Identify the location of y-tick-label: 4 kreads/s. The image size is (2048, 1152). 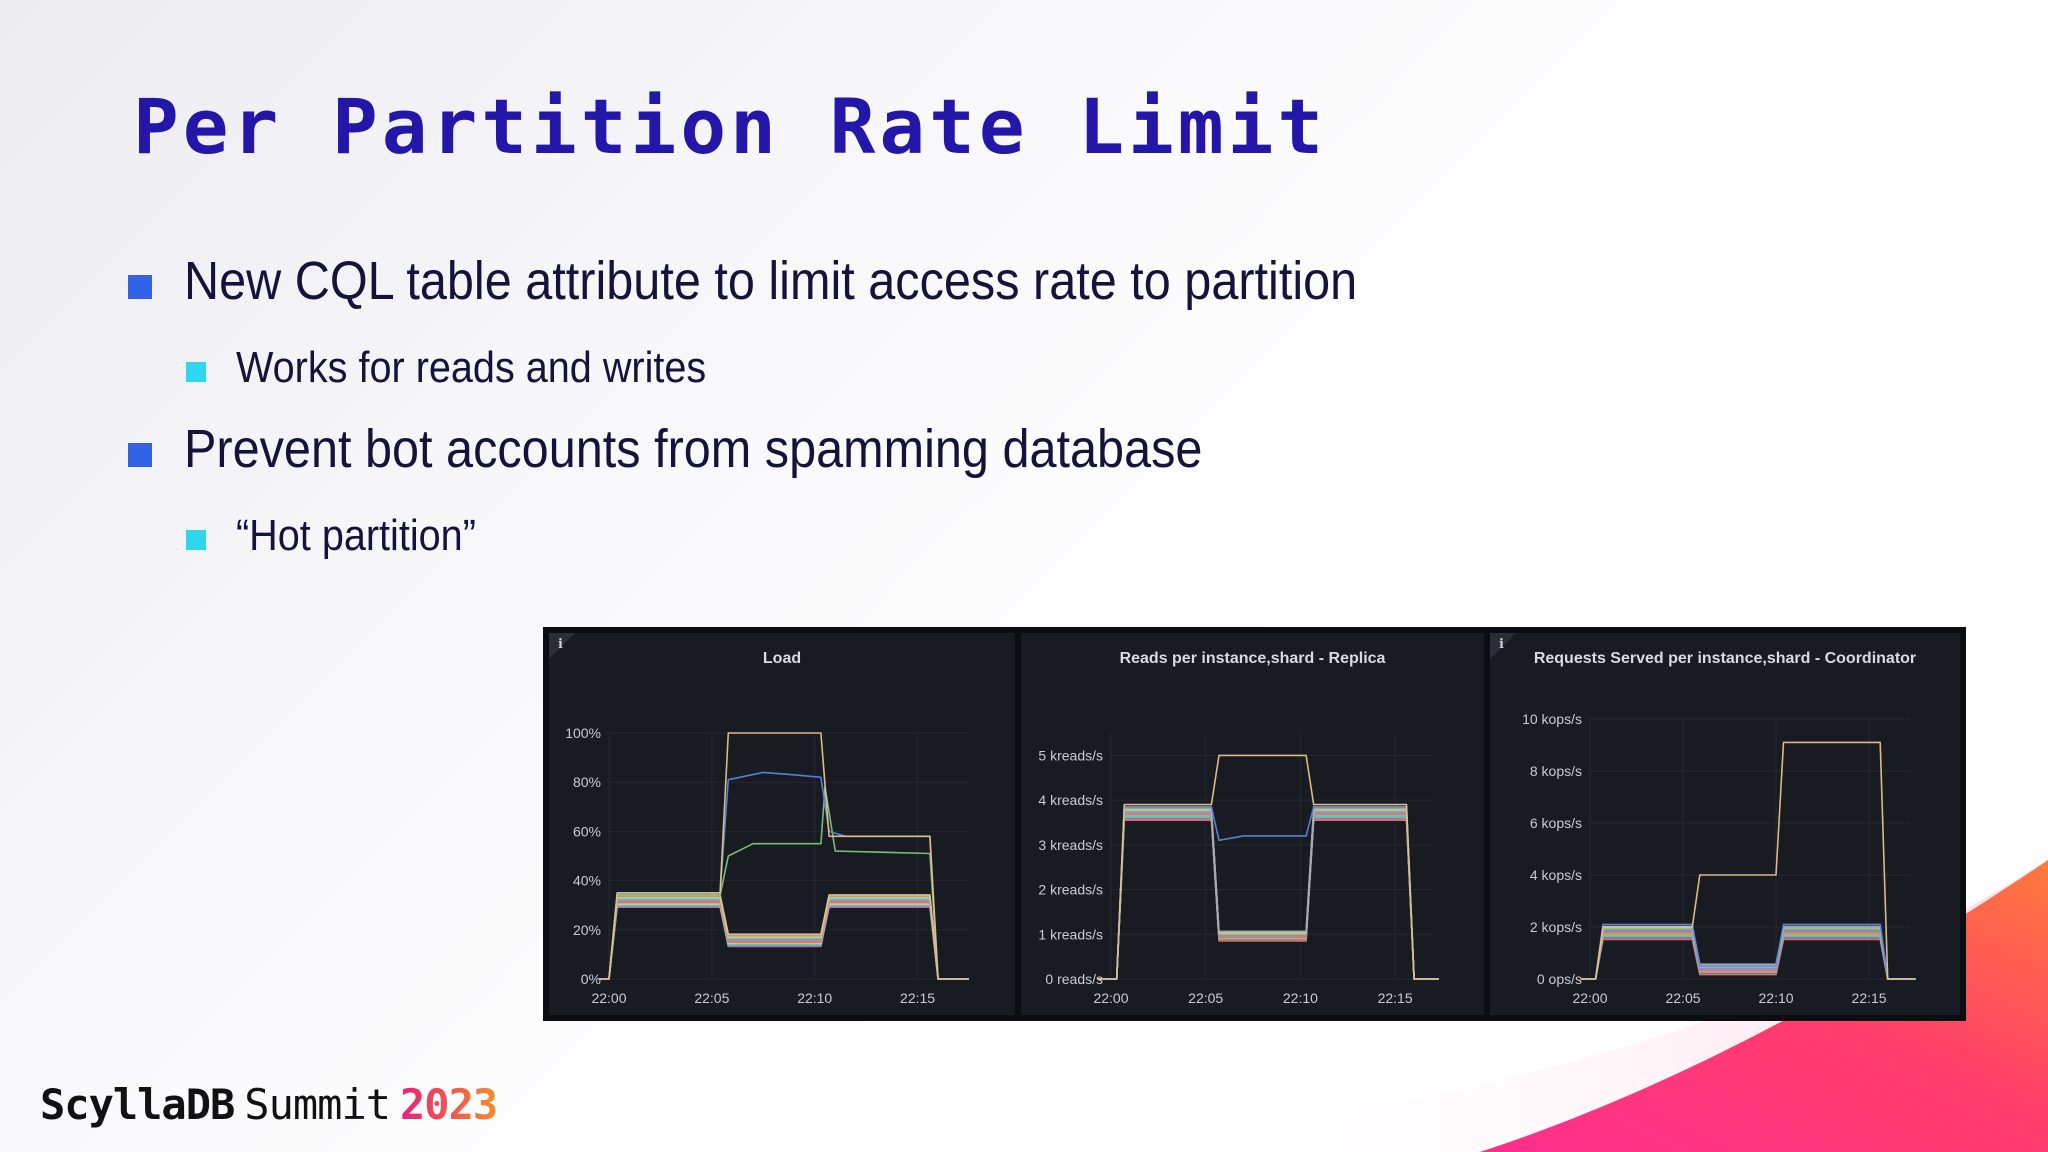
(1070, 800).